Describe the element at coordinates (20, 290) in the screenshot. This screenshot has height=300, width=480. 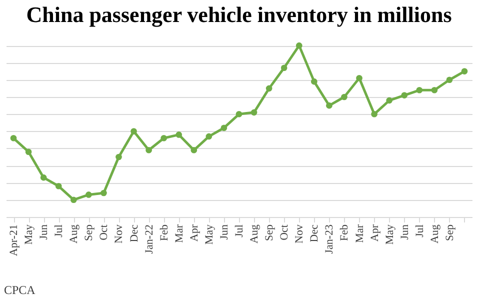
I see `text: CPCA` at that location.